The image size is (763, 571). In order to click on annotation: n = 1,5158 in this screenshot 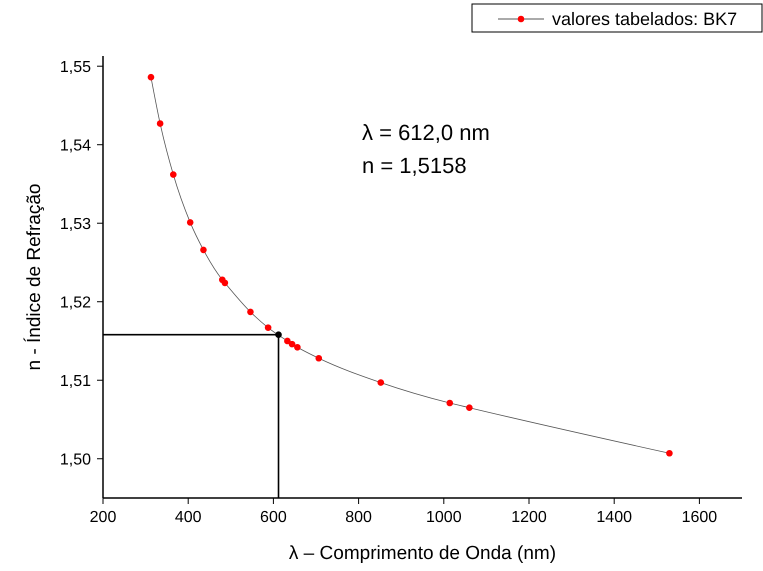, I will do `click(414, 165)`.